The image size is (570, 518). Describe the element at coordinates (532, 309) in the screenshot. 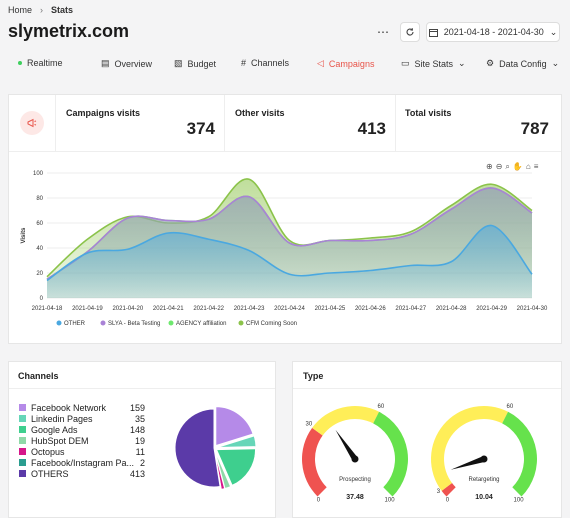

I see `x-tick-label: 2021-04-30` at that location.